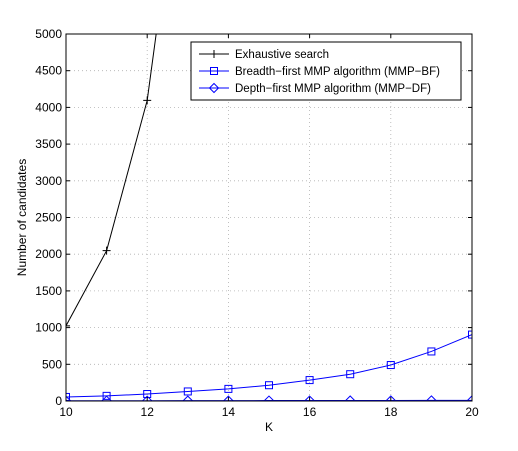 The image size is (518, 451). I want to click on x-tick-label: 20, so click(472, 412).